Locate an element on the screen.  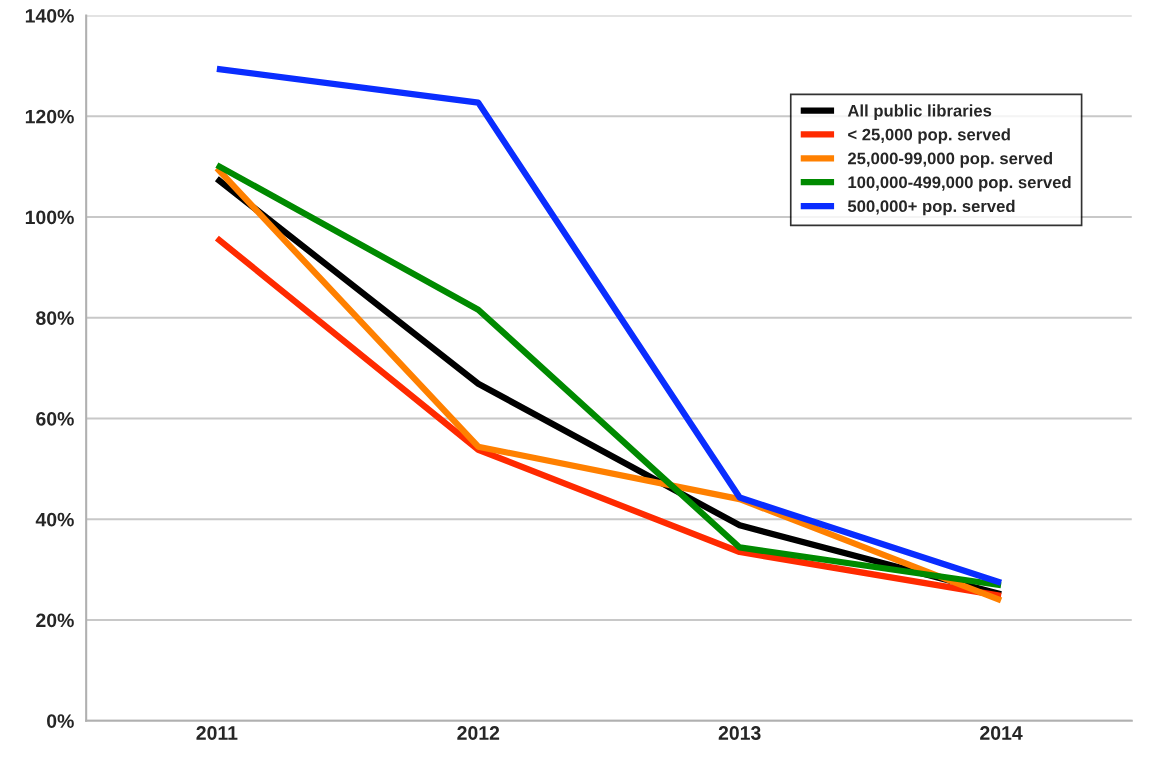
y-tick-label: 80% is located at coordinates (55, 318).